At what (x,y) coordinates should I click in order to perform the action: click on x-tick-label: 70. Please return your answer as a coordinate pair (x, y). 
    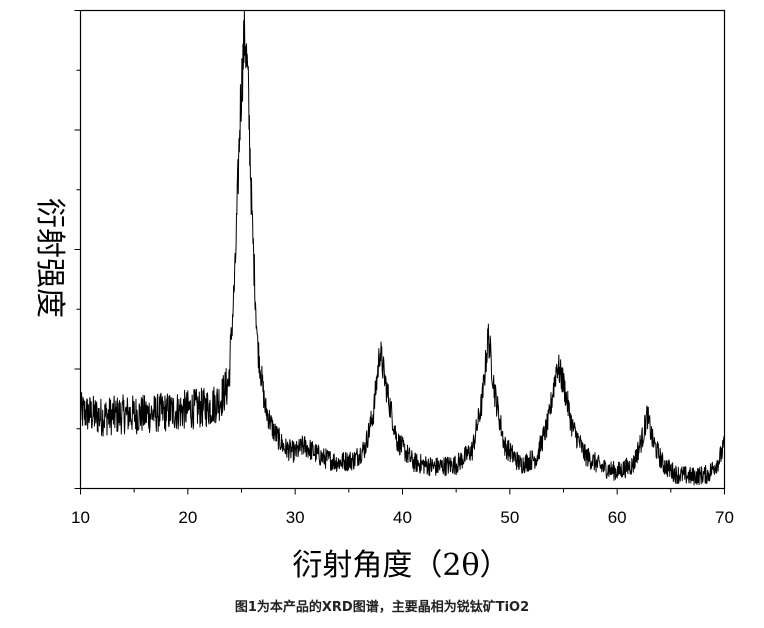
    Looking at the image, I should click on (724, 517).